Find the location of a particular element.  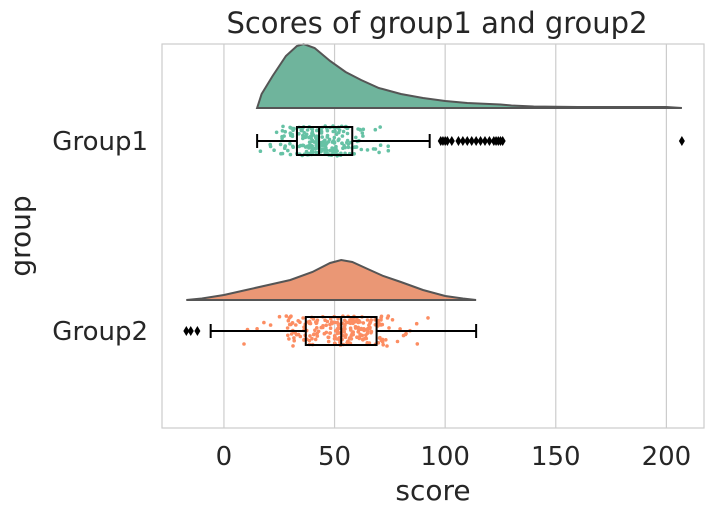

x-axis-ticks: 0 50 100 150 200 is located at coordinates (454, 457).